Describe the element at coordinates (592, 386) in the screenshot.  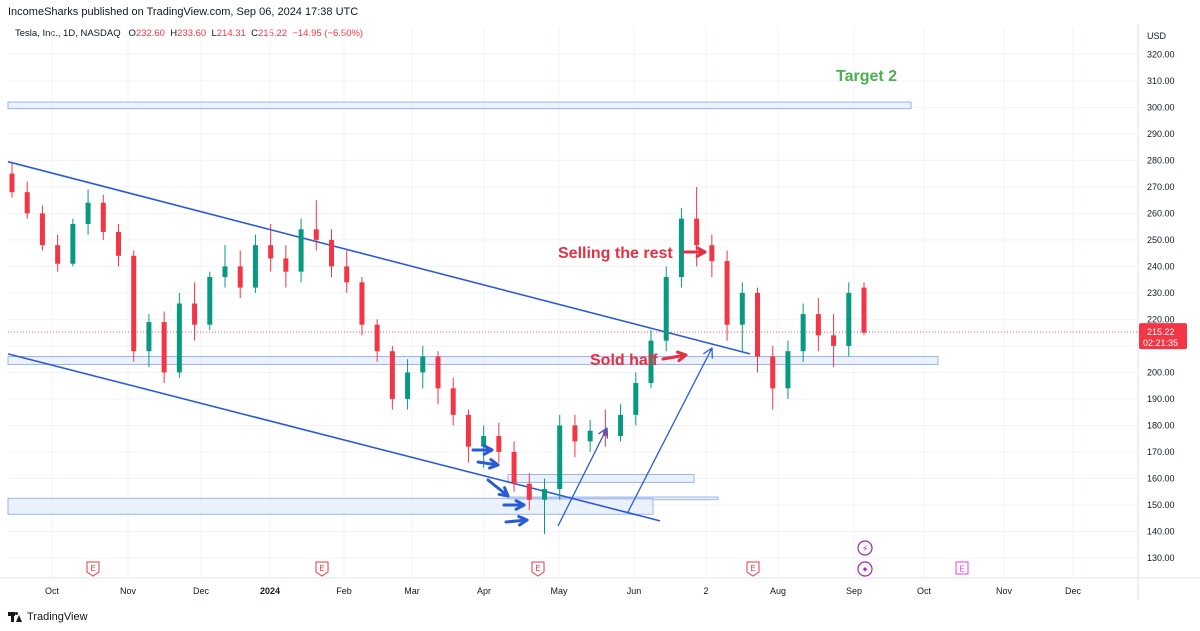
I see `annotation-arrows` at that location.